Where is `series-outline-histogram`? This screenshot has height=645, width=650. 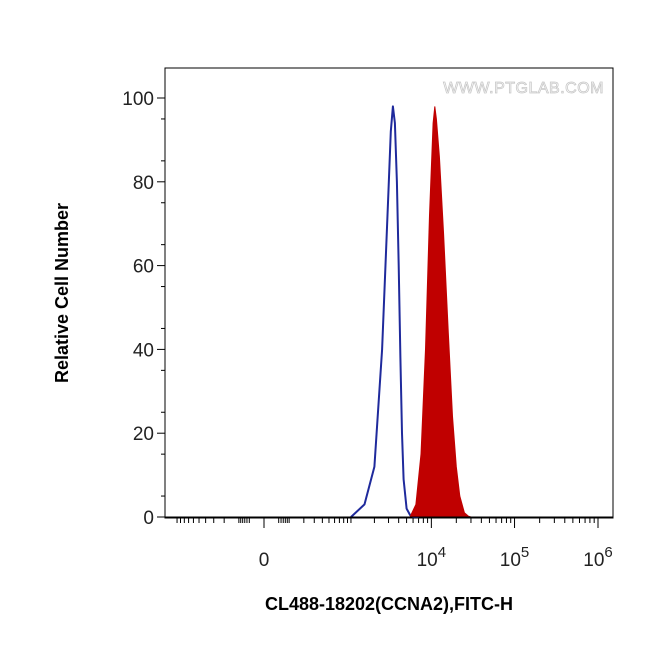 series-outline-histogram is located at coordinates (384, 311).